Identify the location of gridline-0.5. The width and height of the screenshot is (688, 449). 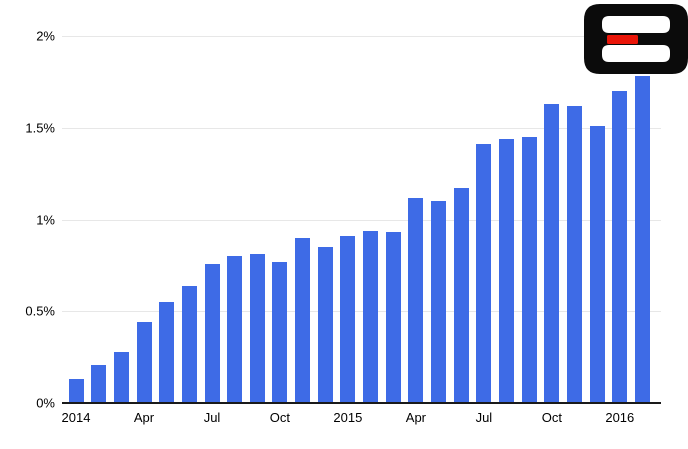
(361, 312).